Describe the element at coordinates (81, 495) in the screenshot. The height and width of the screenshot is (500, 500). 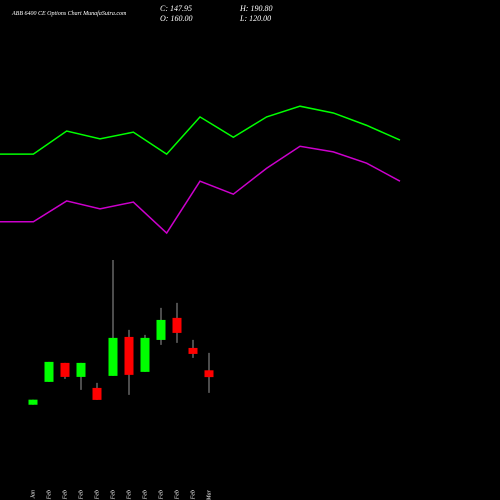
I see `x-tick-label: 18 Feb` at that location.